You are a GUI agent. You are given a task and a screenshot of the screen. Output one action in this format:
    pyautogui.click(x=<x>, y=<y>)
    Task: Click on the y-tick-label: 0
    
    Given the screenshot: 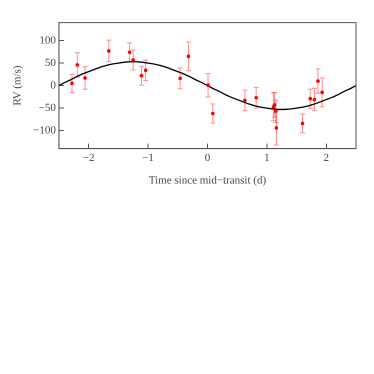 What is the action you would take?
    pyautogui.click(x=53, y=85)
    